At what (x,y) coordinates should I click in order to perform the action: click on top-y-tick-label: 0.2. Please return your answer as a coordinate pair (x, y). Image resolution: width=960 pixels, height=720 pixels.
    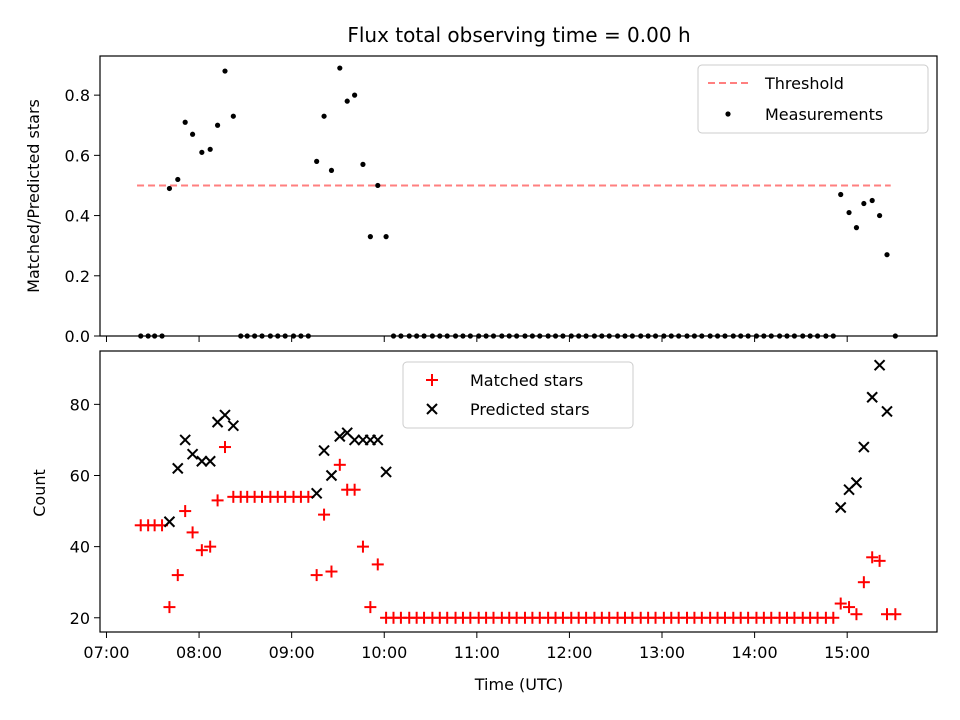
    Looking at the image, I should click on (77, 276).